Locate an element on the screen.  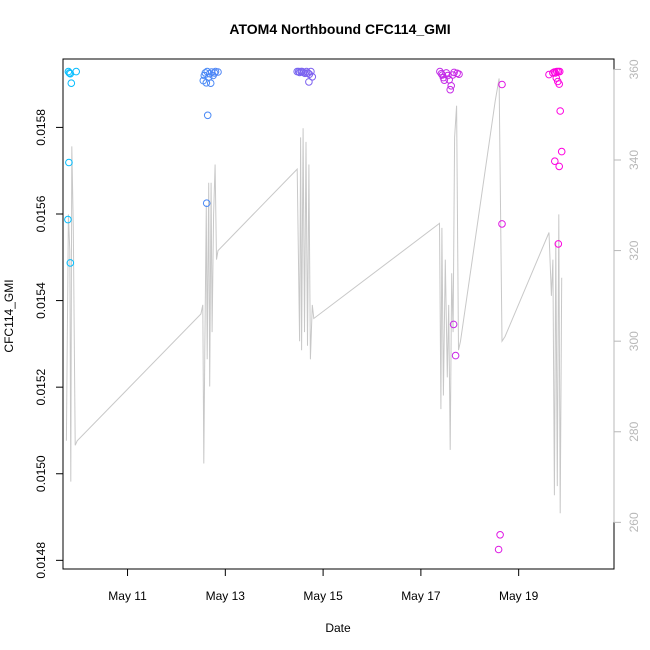
y2-tick-label: 320 is located at coordinates (634, 250).